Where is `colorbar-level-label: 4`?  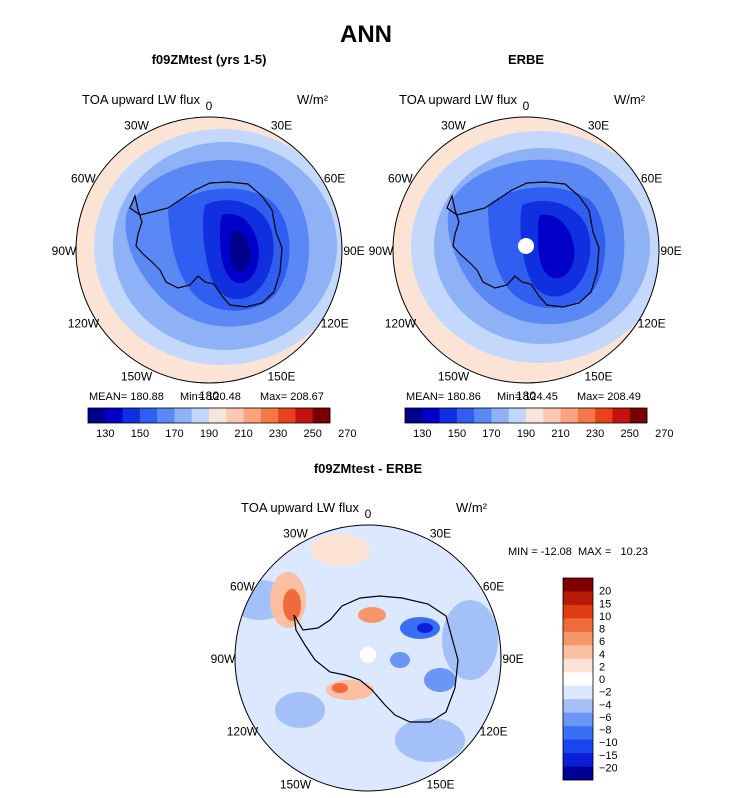 colorbar-level-label: 4 is located at coordinates (602, 655).